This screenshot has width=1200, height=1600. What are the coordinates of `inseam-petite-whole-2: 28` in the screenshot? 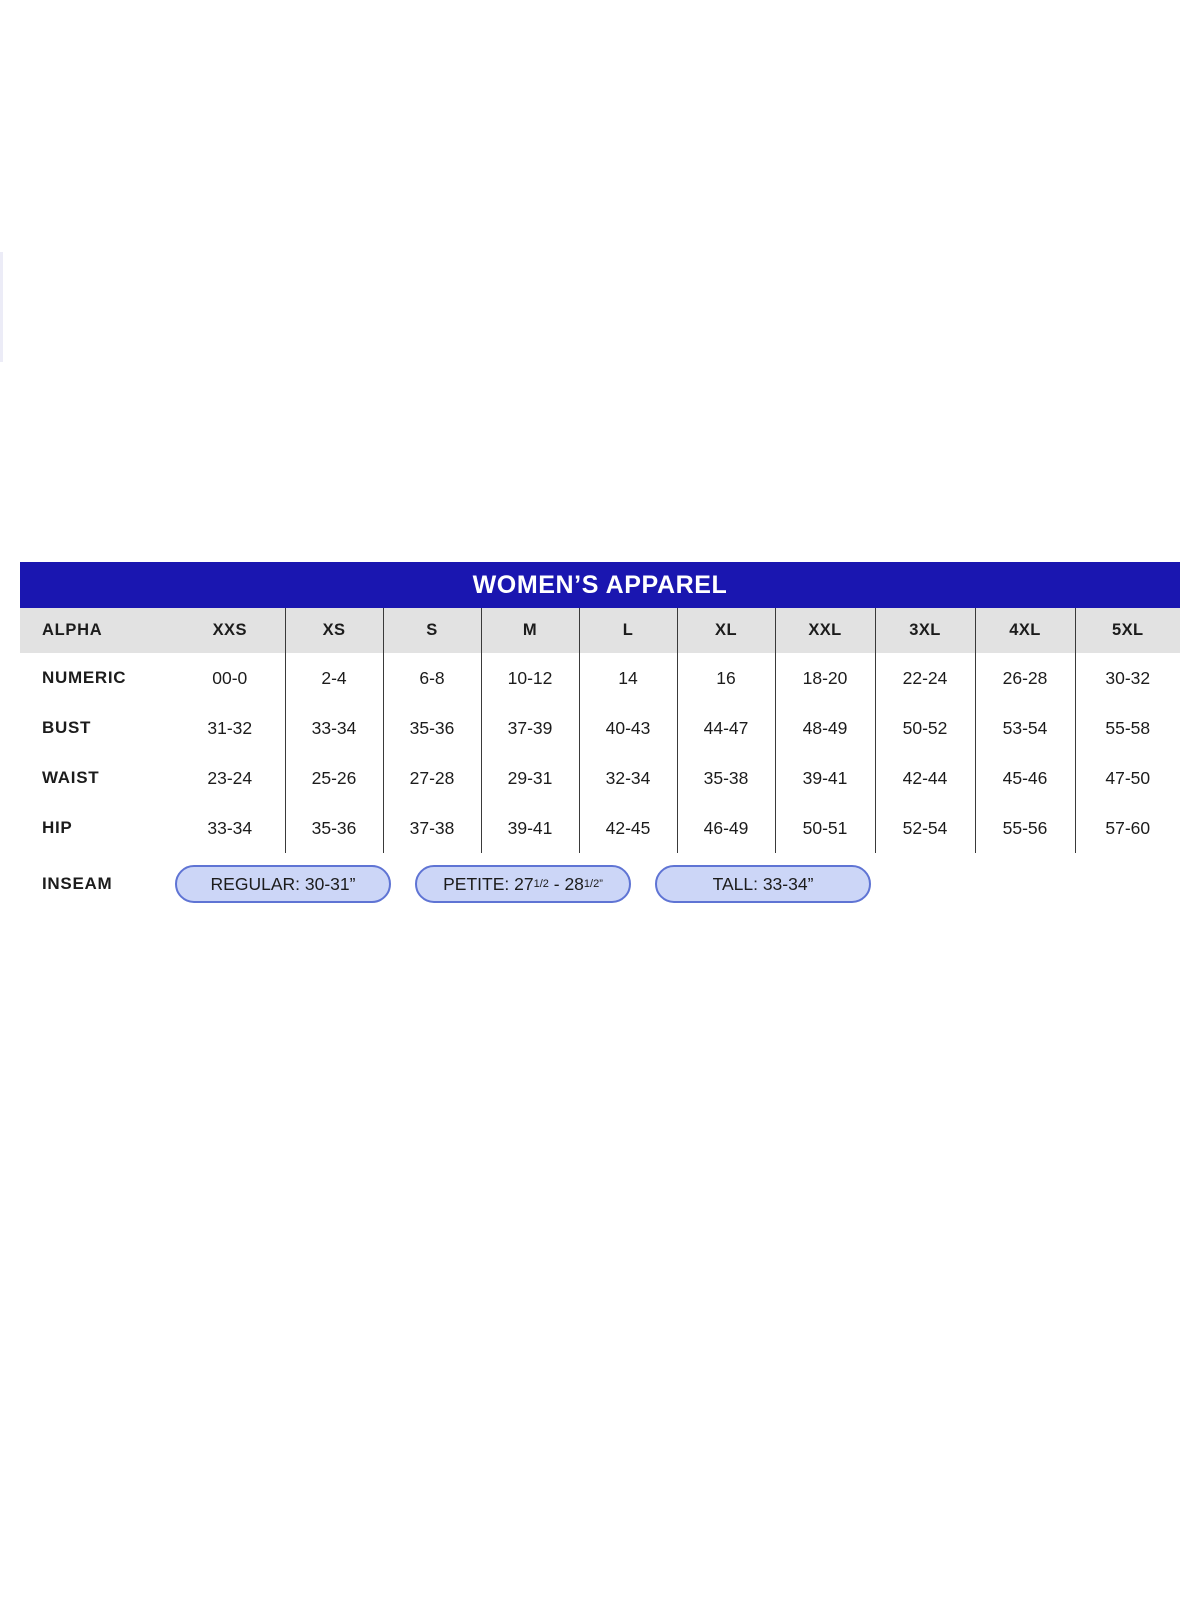 It's located at (574, 883).